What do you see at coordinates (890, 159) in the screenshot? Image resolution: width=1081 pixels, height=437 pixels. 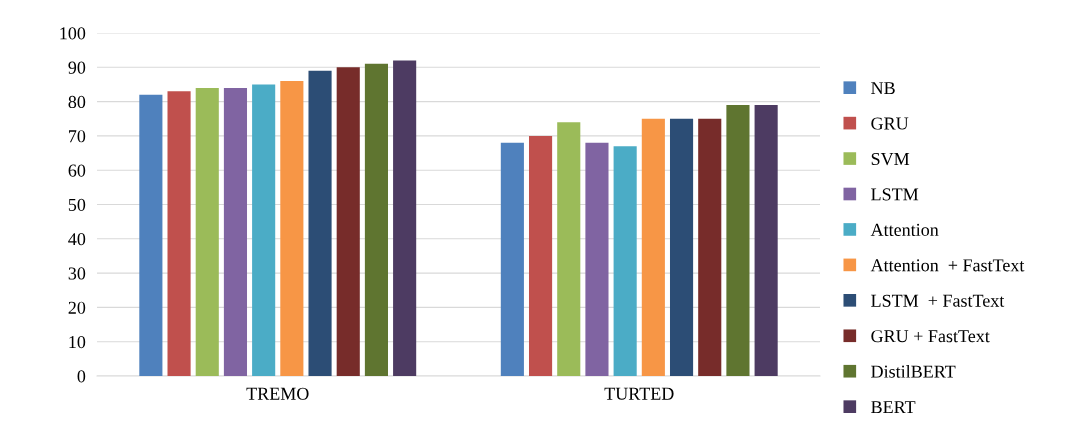 I see `legend-label: SVM` at bounding box center [890, 159].